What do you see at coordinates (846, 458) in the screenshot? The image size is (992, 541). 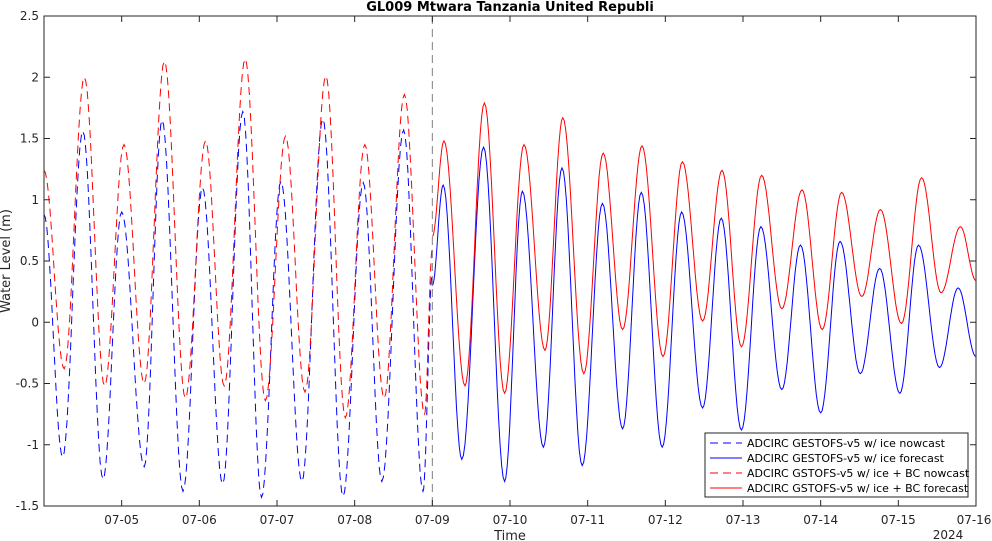 I see `legend-label: ADCIRC GESTOFS-v5 w/ ice forecast` at bounding box center [846, 458].